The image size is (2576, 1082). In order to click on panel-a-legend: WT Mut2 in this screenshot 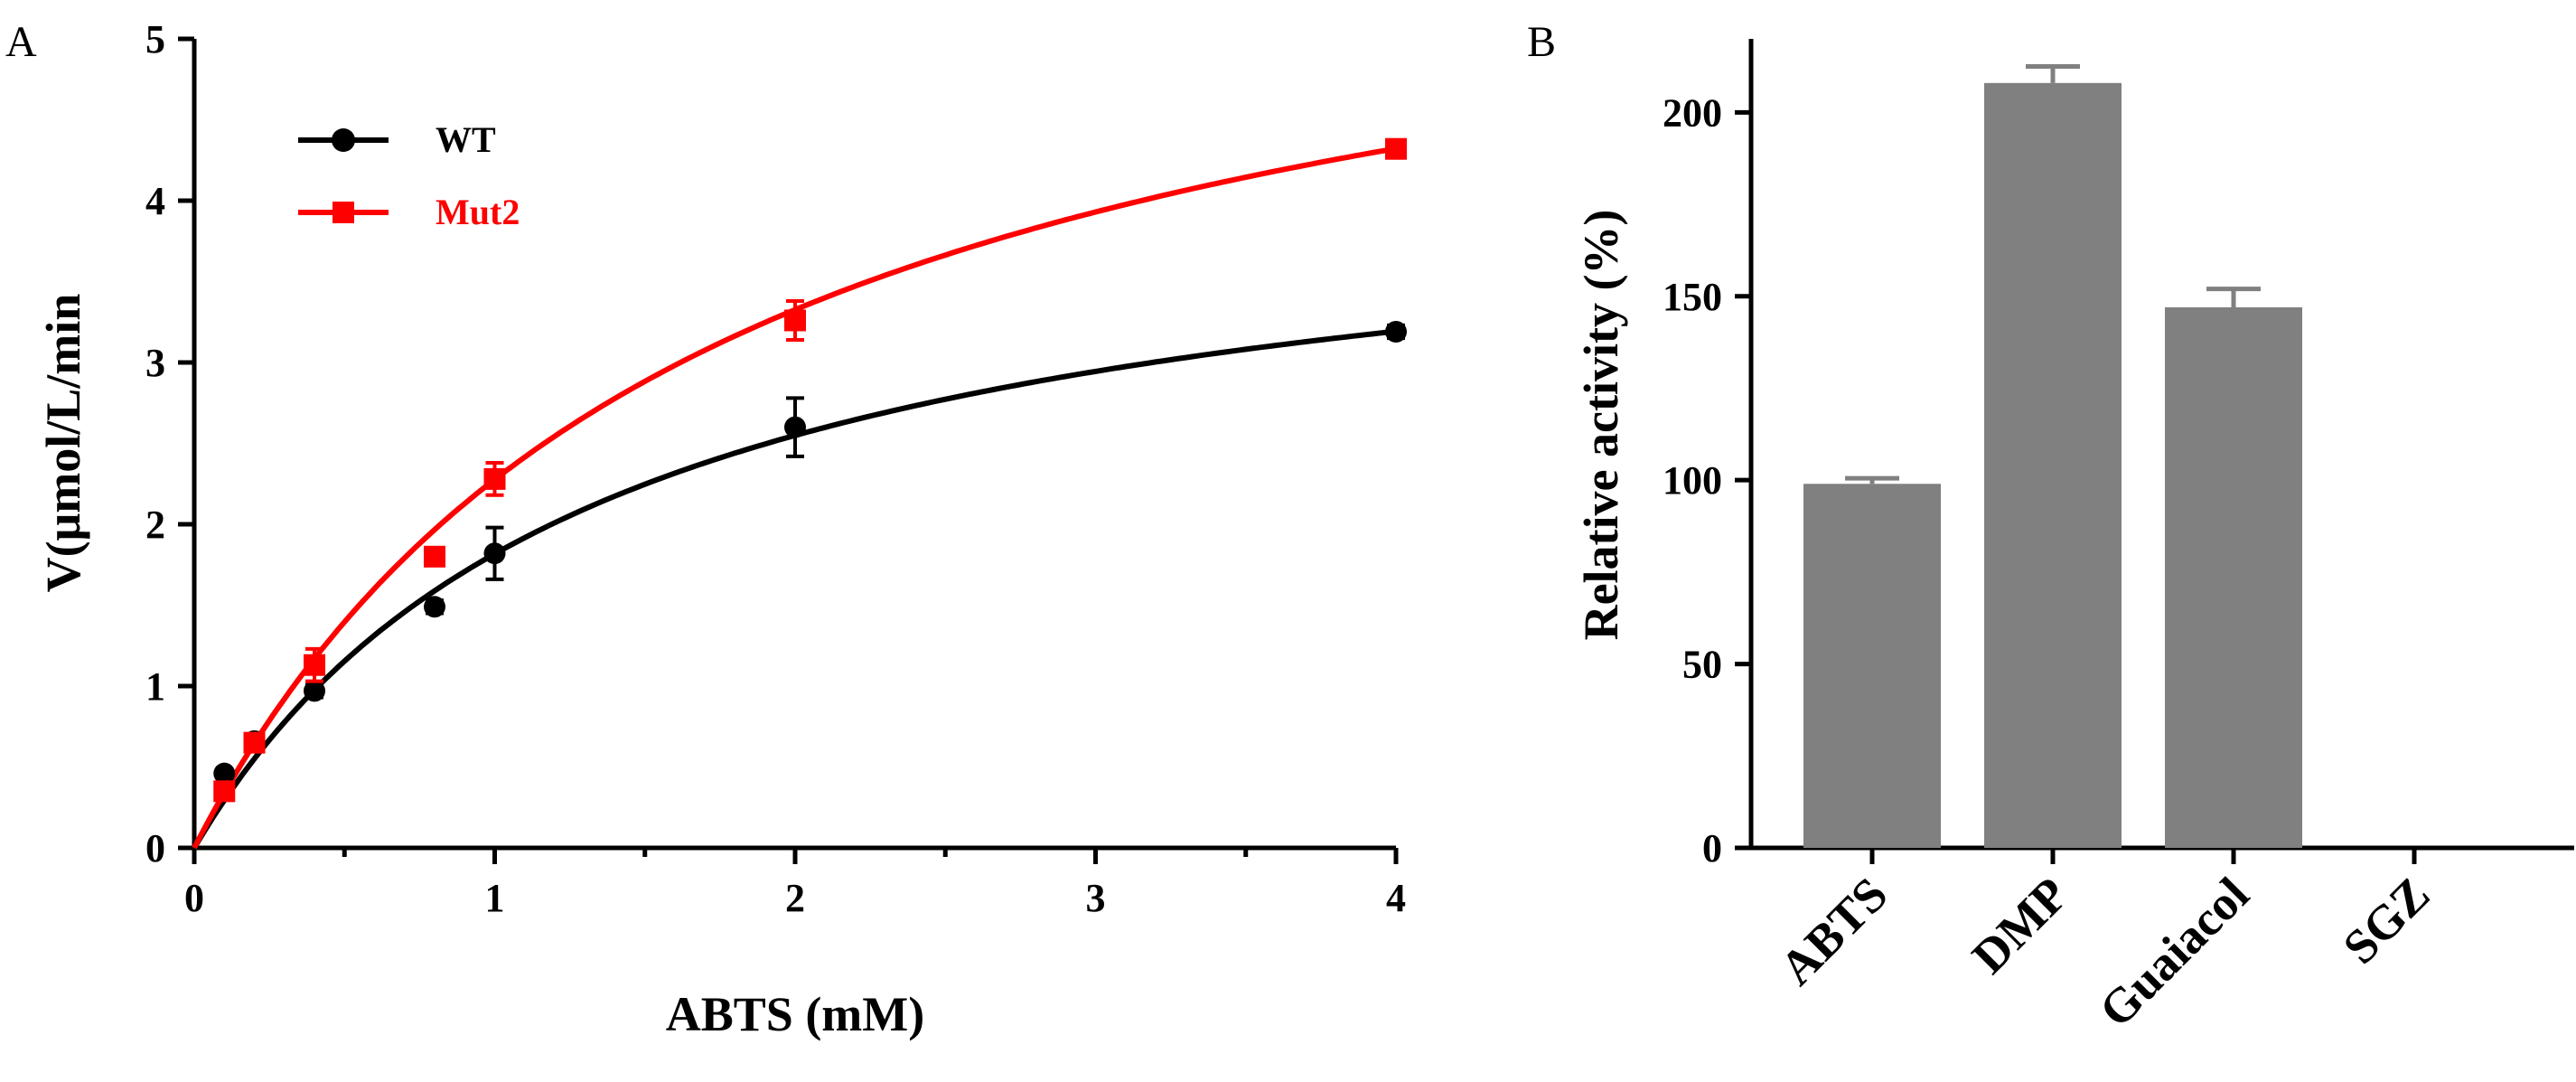, I will do `click(409, 175)`.